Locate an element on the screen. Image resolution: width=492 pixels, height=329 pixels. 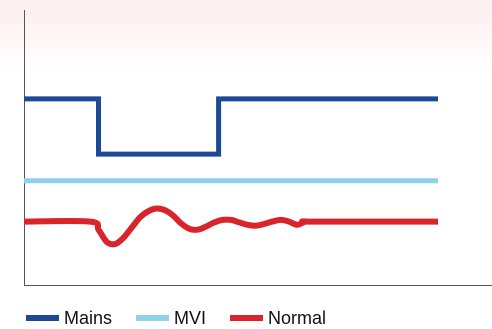
legend: Mains MVI Normal is located at coordinates (188, 318).